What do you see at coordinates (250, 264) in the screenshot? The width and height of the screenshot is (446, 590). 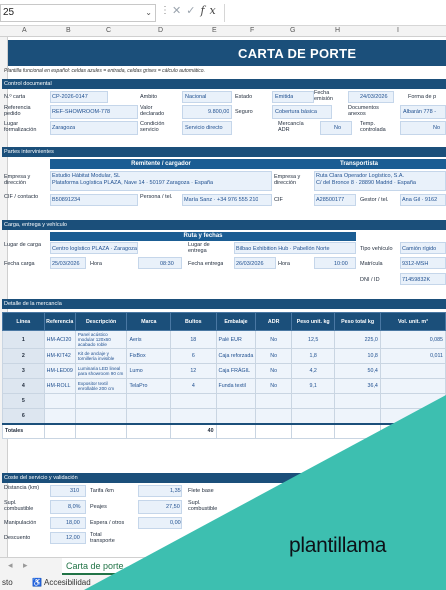 I see `field-fecha-entrega: 26/03/2026` at bounding box center [250, 264].